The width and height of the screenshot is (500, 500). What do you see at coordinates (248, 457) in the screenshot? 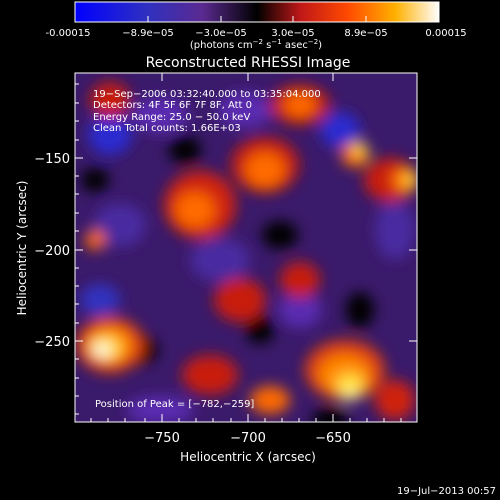
I see `x-axis-label: Heliocentric X (arcsec)` at bounding box center [248, 457].